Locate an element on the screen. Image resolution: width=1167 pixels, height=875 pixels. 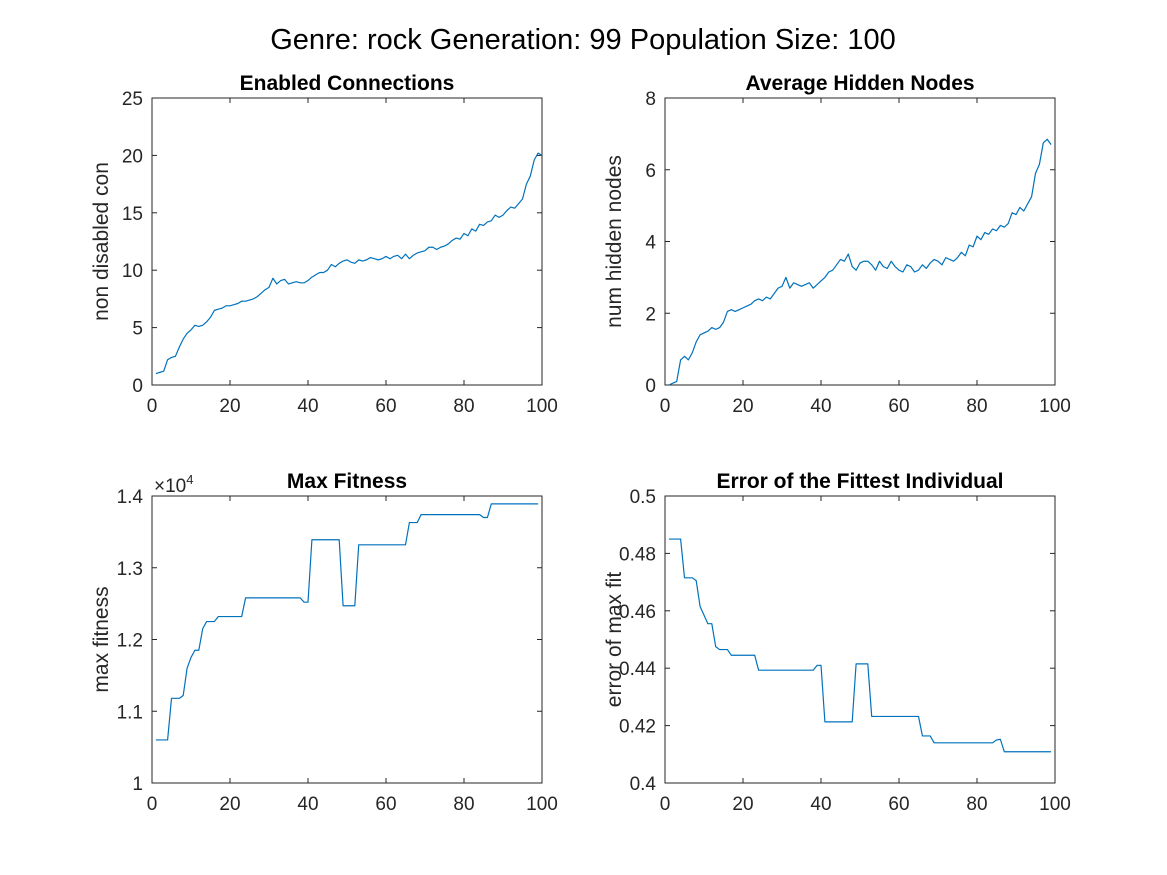
y-axis-label: error of max fit is located at coordinates (614, 640).